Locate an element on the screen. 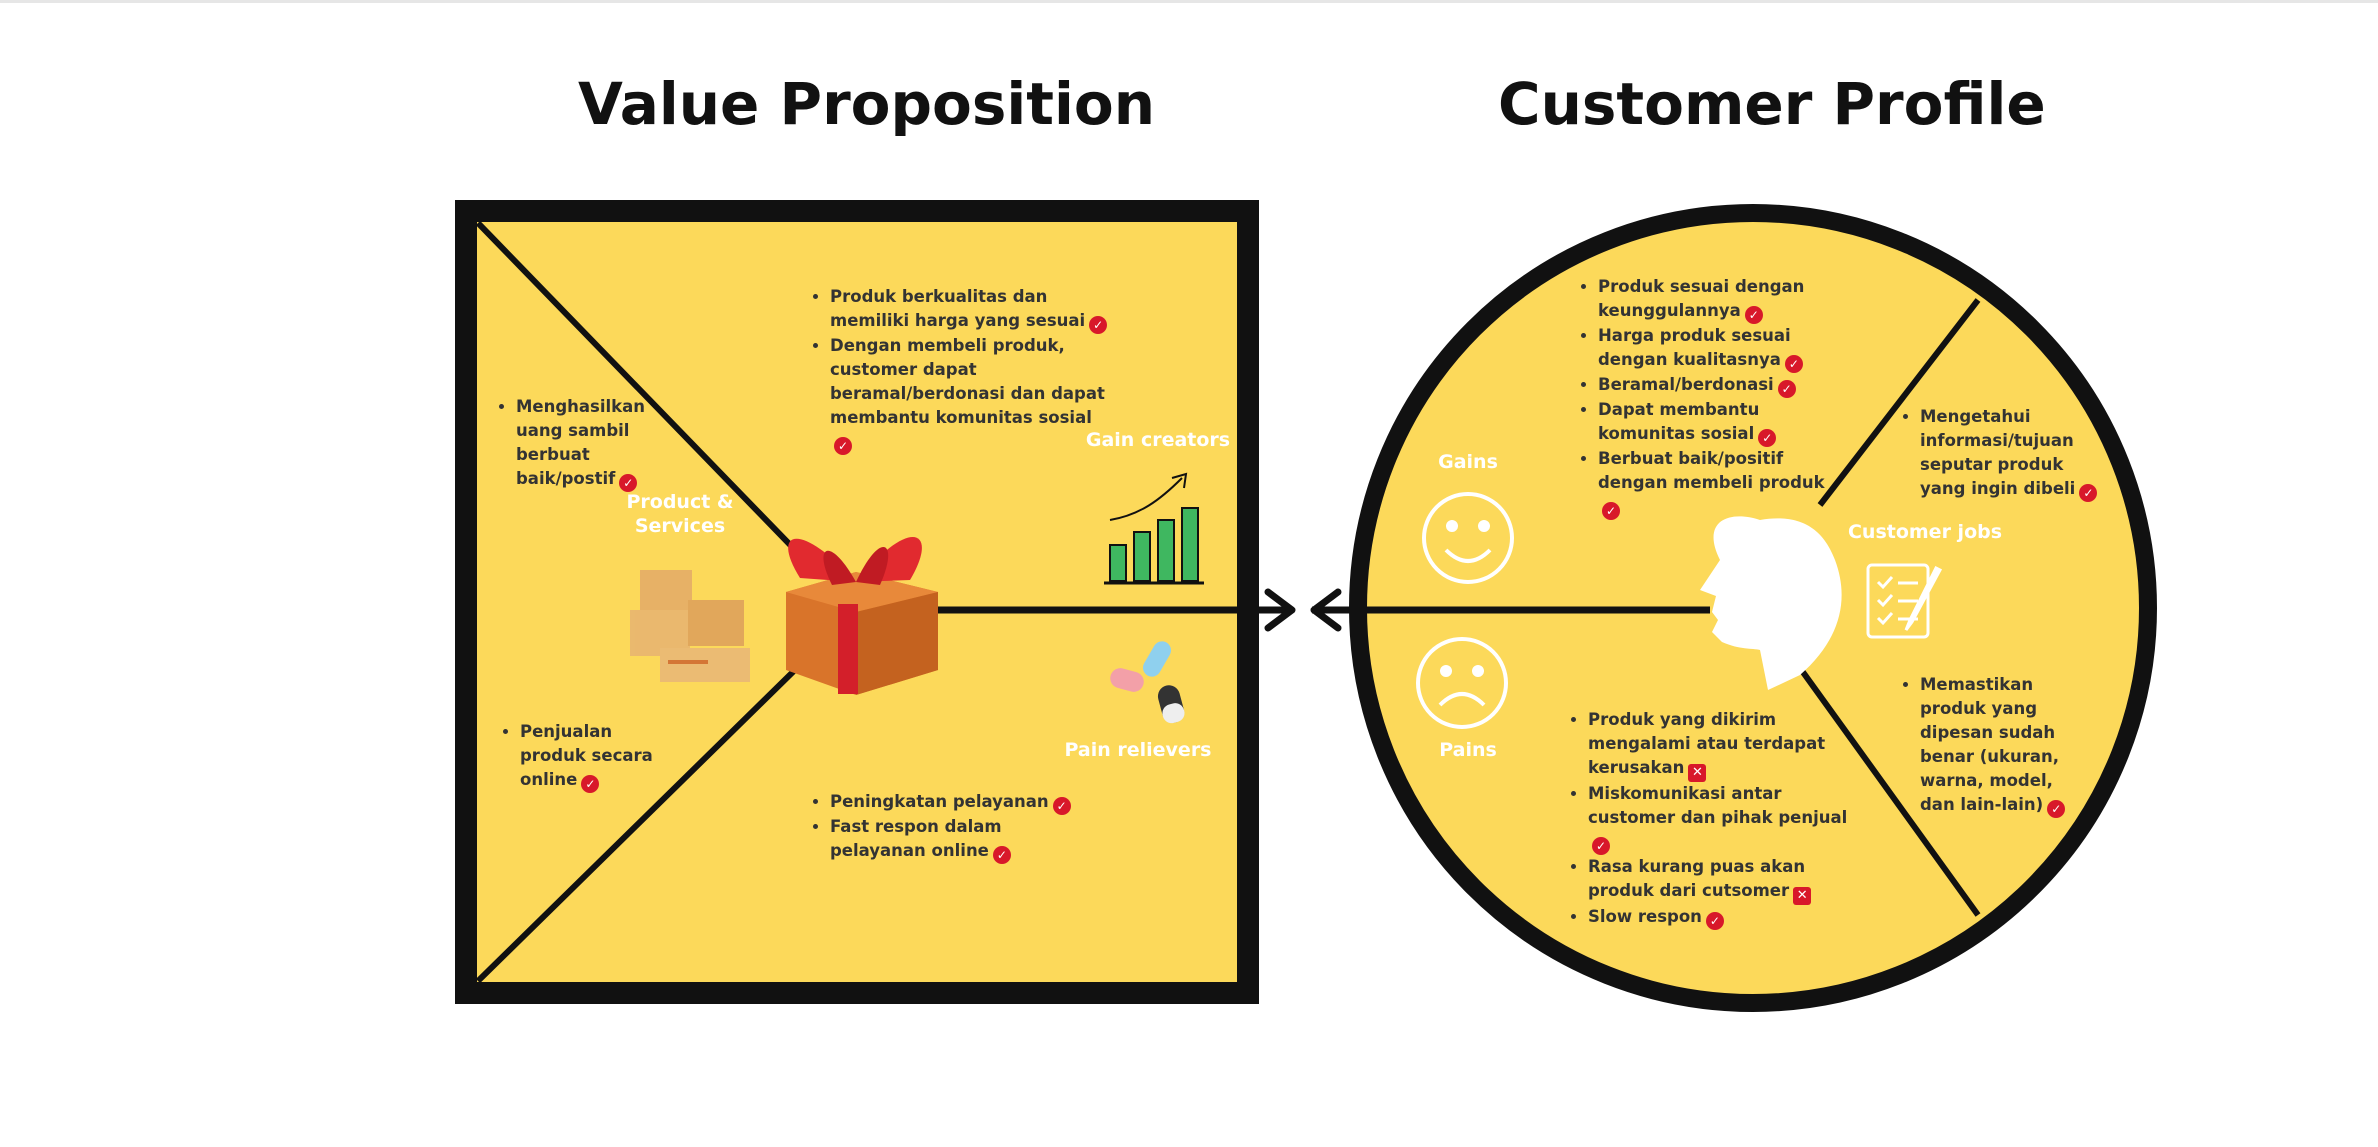 Image resolution: width=2378 pixels, height=1147 pixels. products-services-list-bottom: Penjualan produk secara online✓ is located at coordinates (580, 756).